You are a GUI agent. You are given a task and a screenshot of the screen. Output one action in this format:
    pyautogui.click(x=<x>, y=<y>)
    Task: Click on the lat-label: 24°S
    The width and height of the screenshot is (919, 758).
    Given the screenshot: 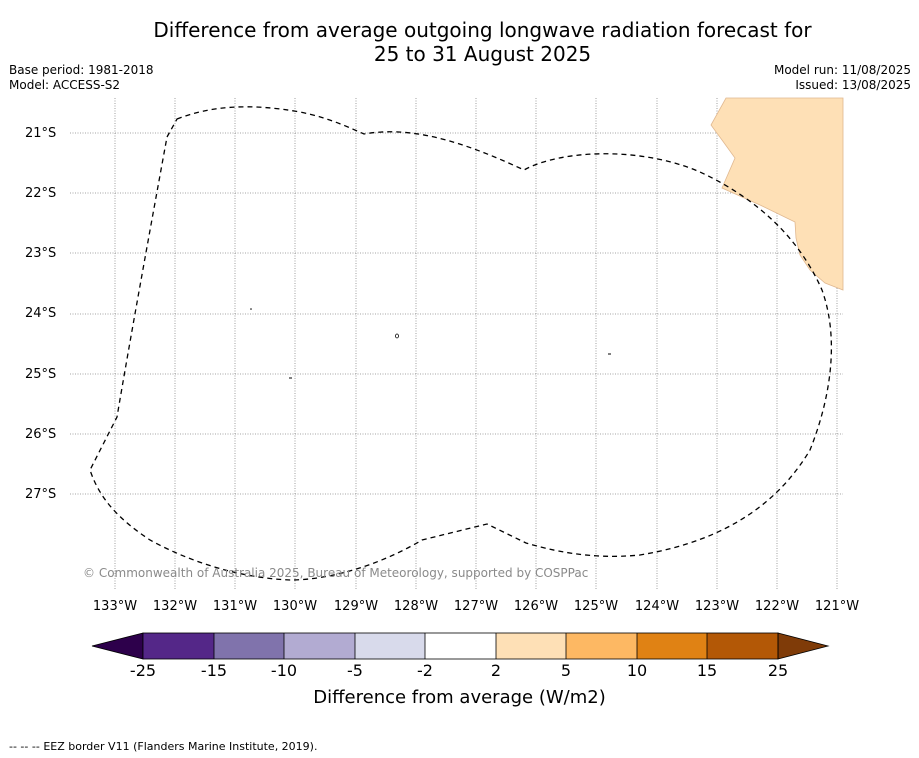 What is the action you would take?
    pyautogui.click(x=41, y=313)
    